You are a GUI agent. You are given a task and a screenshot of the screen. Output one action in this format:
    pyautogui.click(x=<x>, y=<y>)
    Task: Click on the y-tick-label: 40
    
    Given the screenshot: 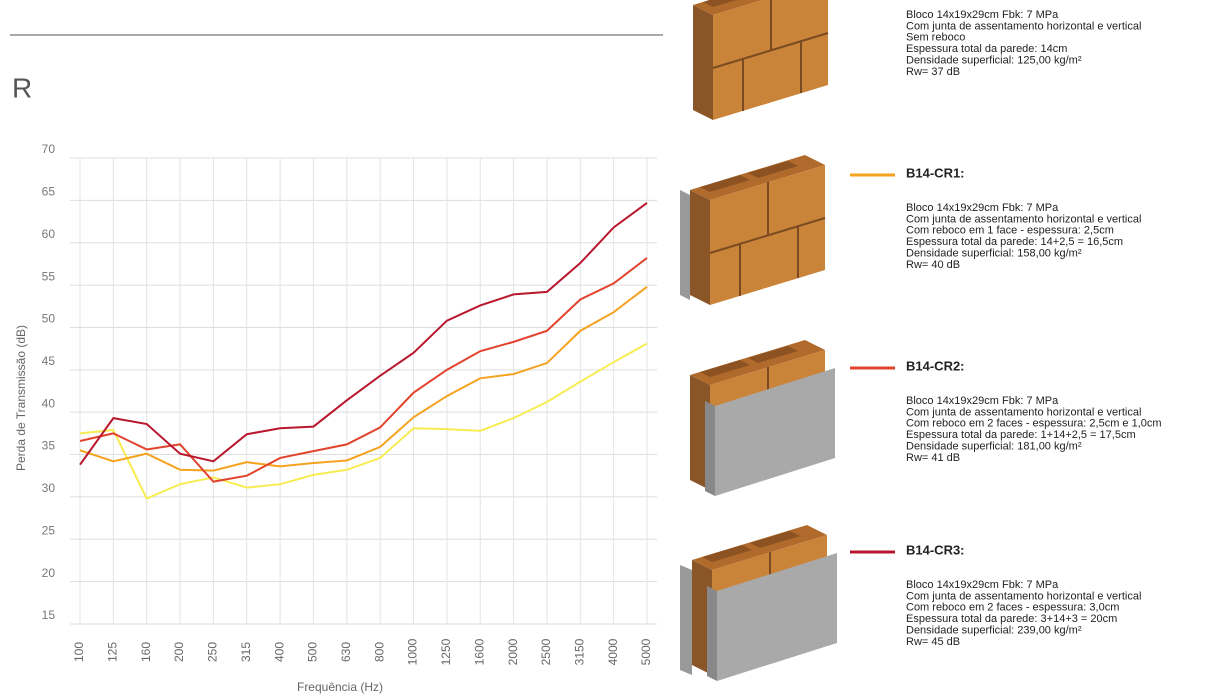 What is the action you would take?
    pyautogui.click(x=49, y=403)
    